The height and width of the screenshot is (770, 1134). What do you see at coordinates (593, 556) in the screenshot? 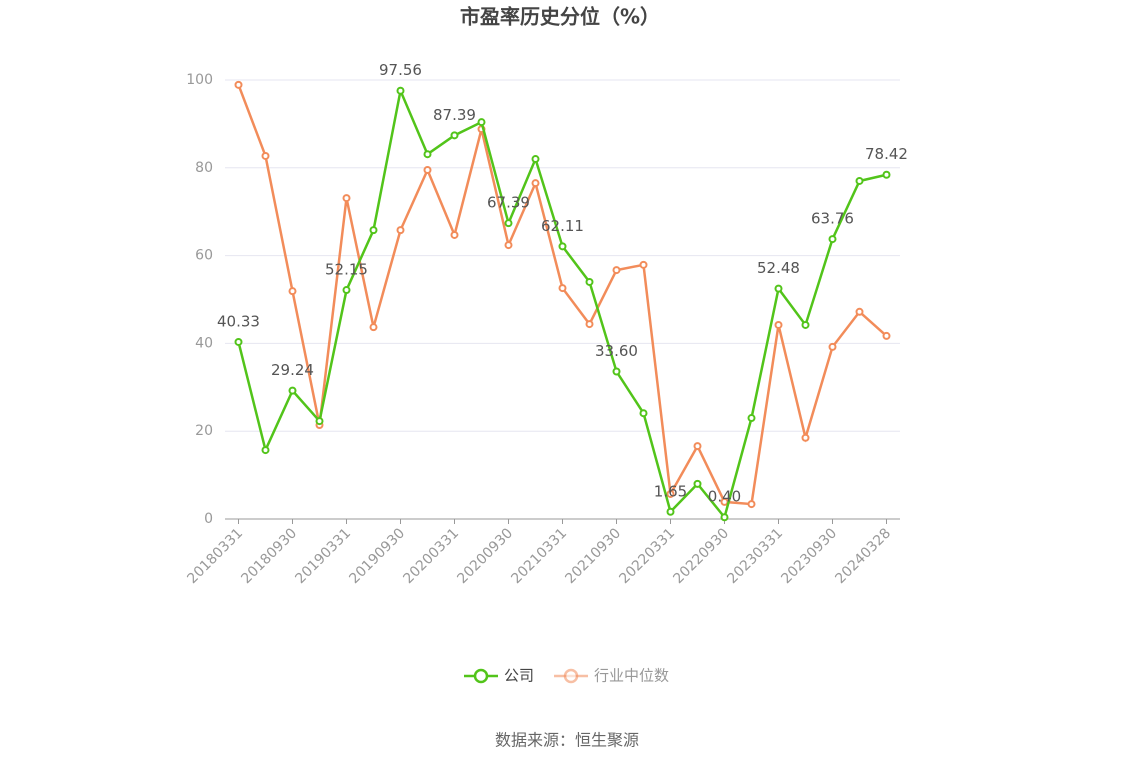
I see `x-tick-label: 20210930` at bounding box center [593, 556].